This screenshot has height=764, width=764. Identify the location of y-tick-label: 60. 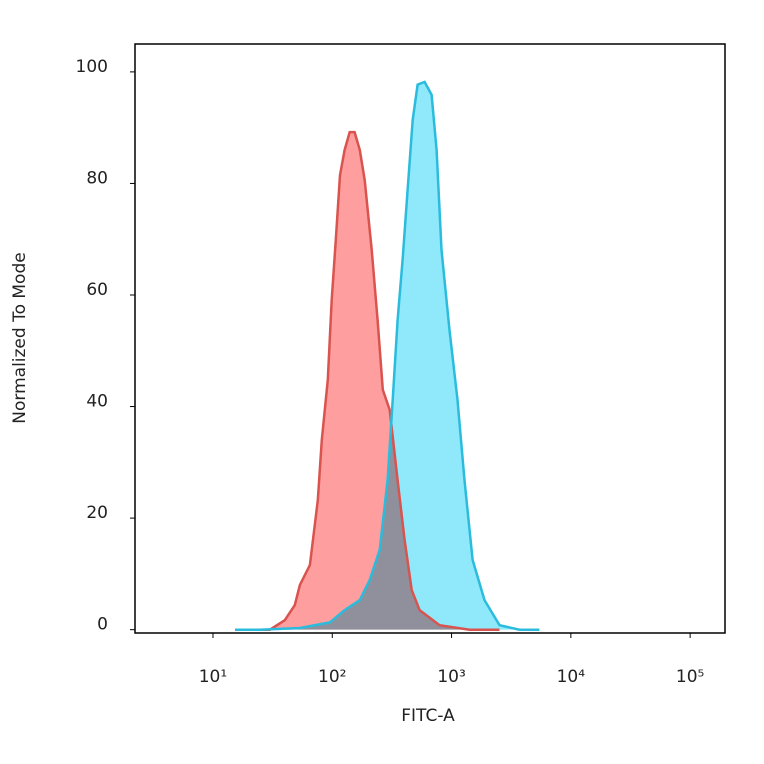
(97, 290).